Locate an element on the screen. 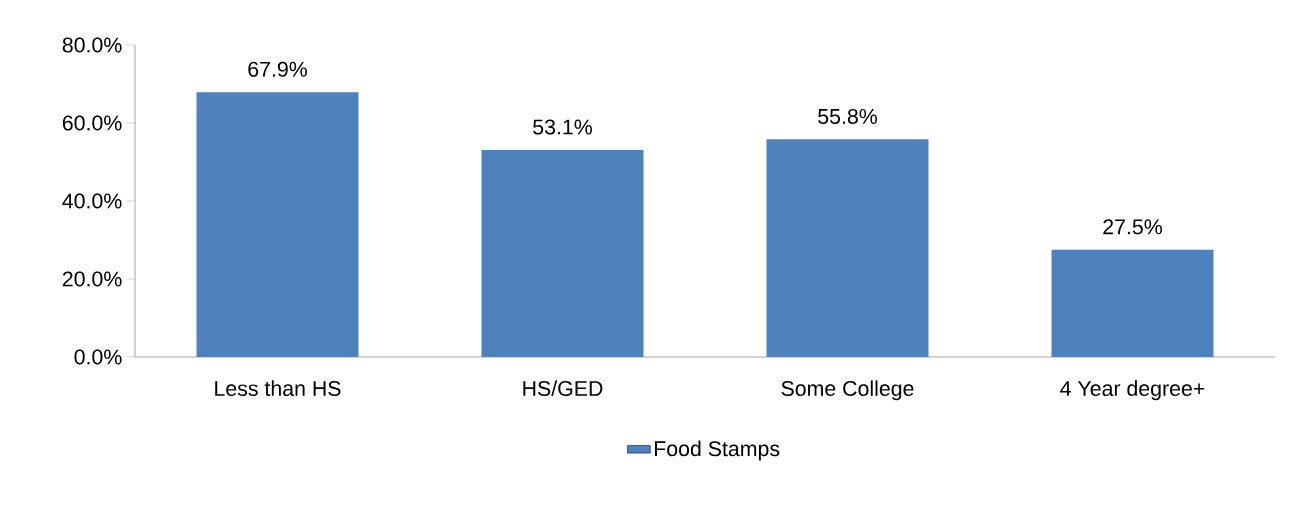 The image size is (1307, 506). y-tick-label: 0.0% is located at coordinates (98, 357).